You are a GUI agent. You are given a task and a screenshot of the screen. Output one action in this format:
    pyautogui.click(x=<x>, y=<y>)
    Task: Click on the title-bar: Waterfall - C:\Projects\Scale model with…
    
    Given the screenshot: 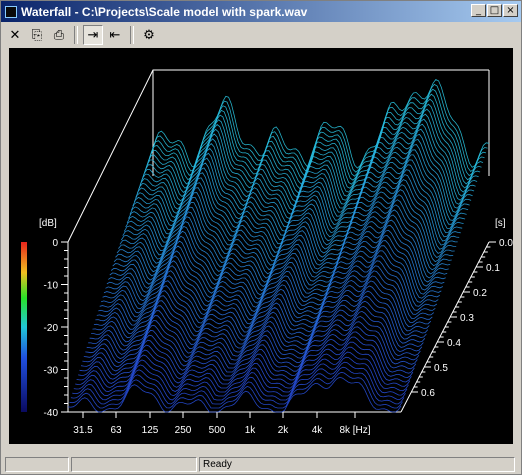 What is the action you would take?
    pyautogui.click(x=261, y=11)
    